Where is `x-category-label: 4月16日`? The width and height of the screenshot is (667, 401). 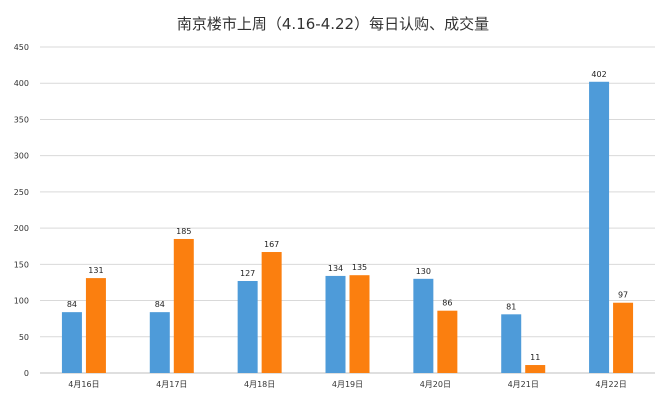 x-category-label: 4月16日 is located at coordinates (83, 384).